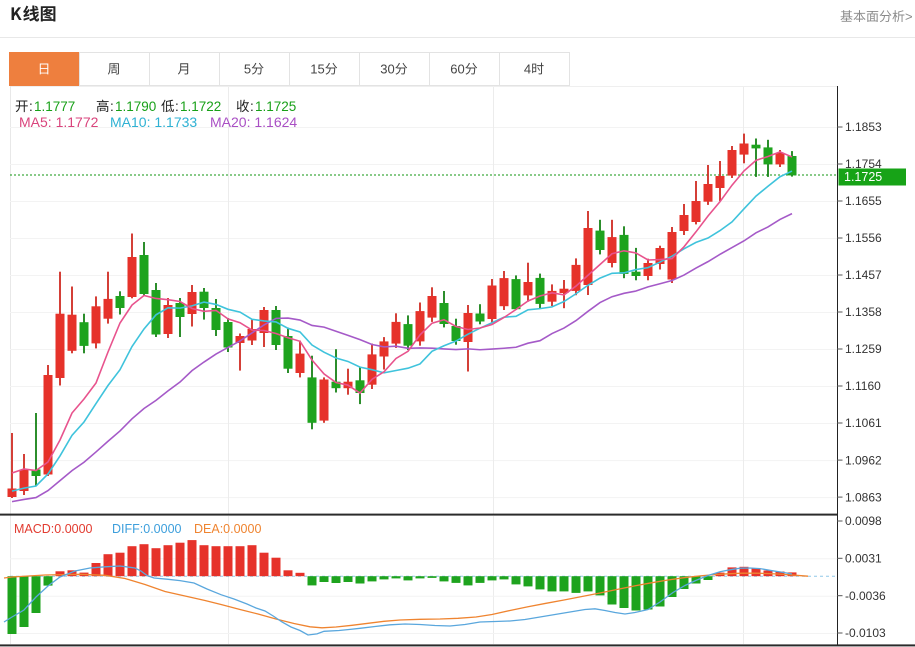  What do you see at coordinates (863, 238) in the screenshot?
I see `svg-text: 1.1556` at bounding box center [863, 238].